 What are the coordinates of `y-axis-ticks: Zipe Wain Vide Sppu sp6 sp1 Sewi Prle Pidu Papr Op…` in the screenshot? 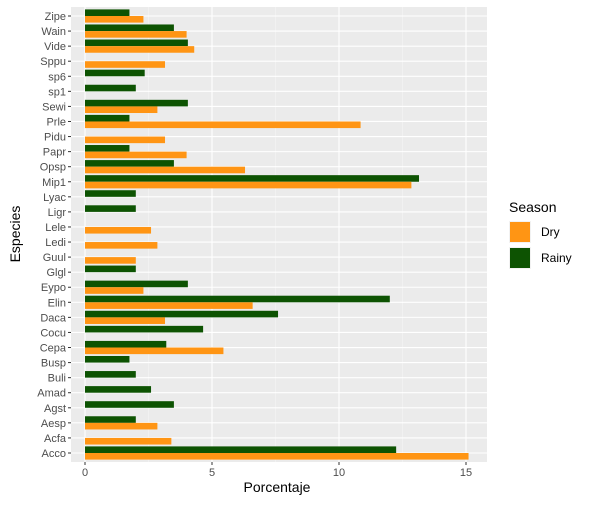 It's located at (54, 235).